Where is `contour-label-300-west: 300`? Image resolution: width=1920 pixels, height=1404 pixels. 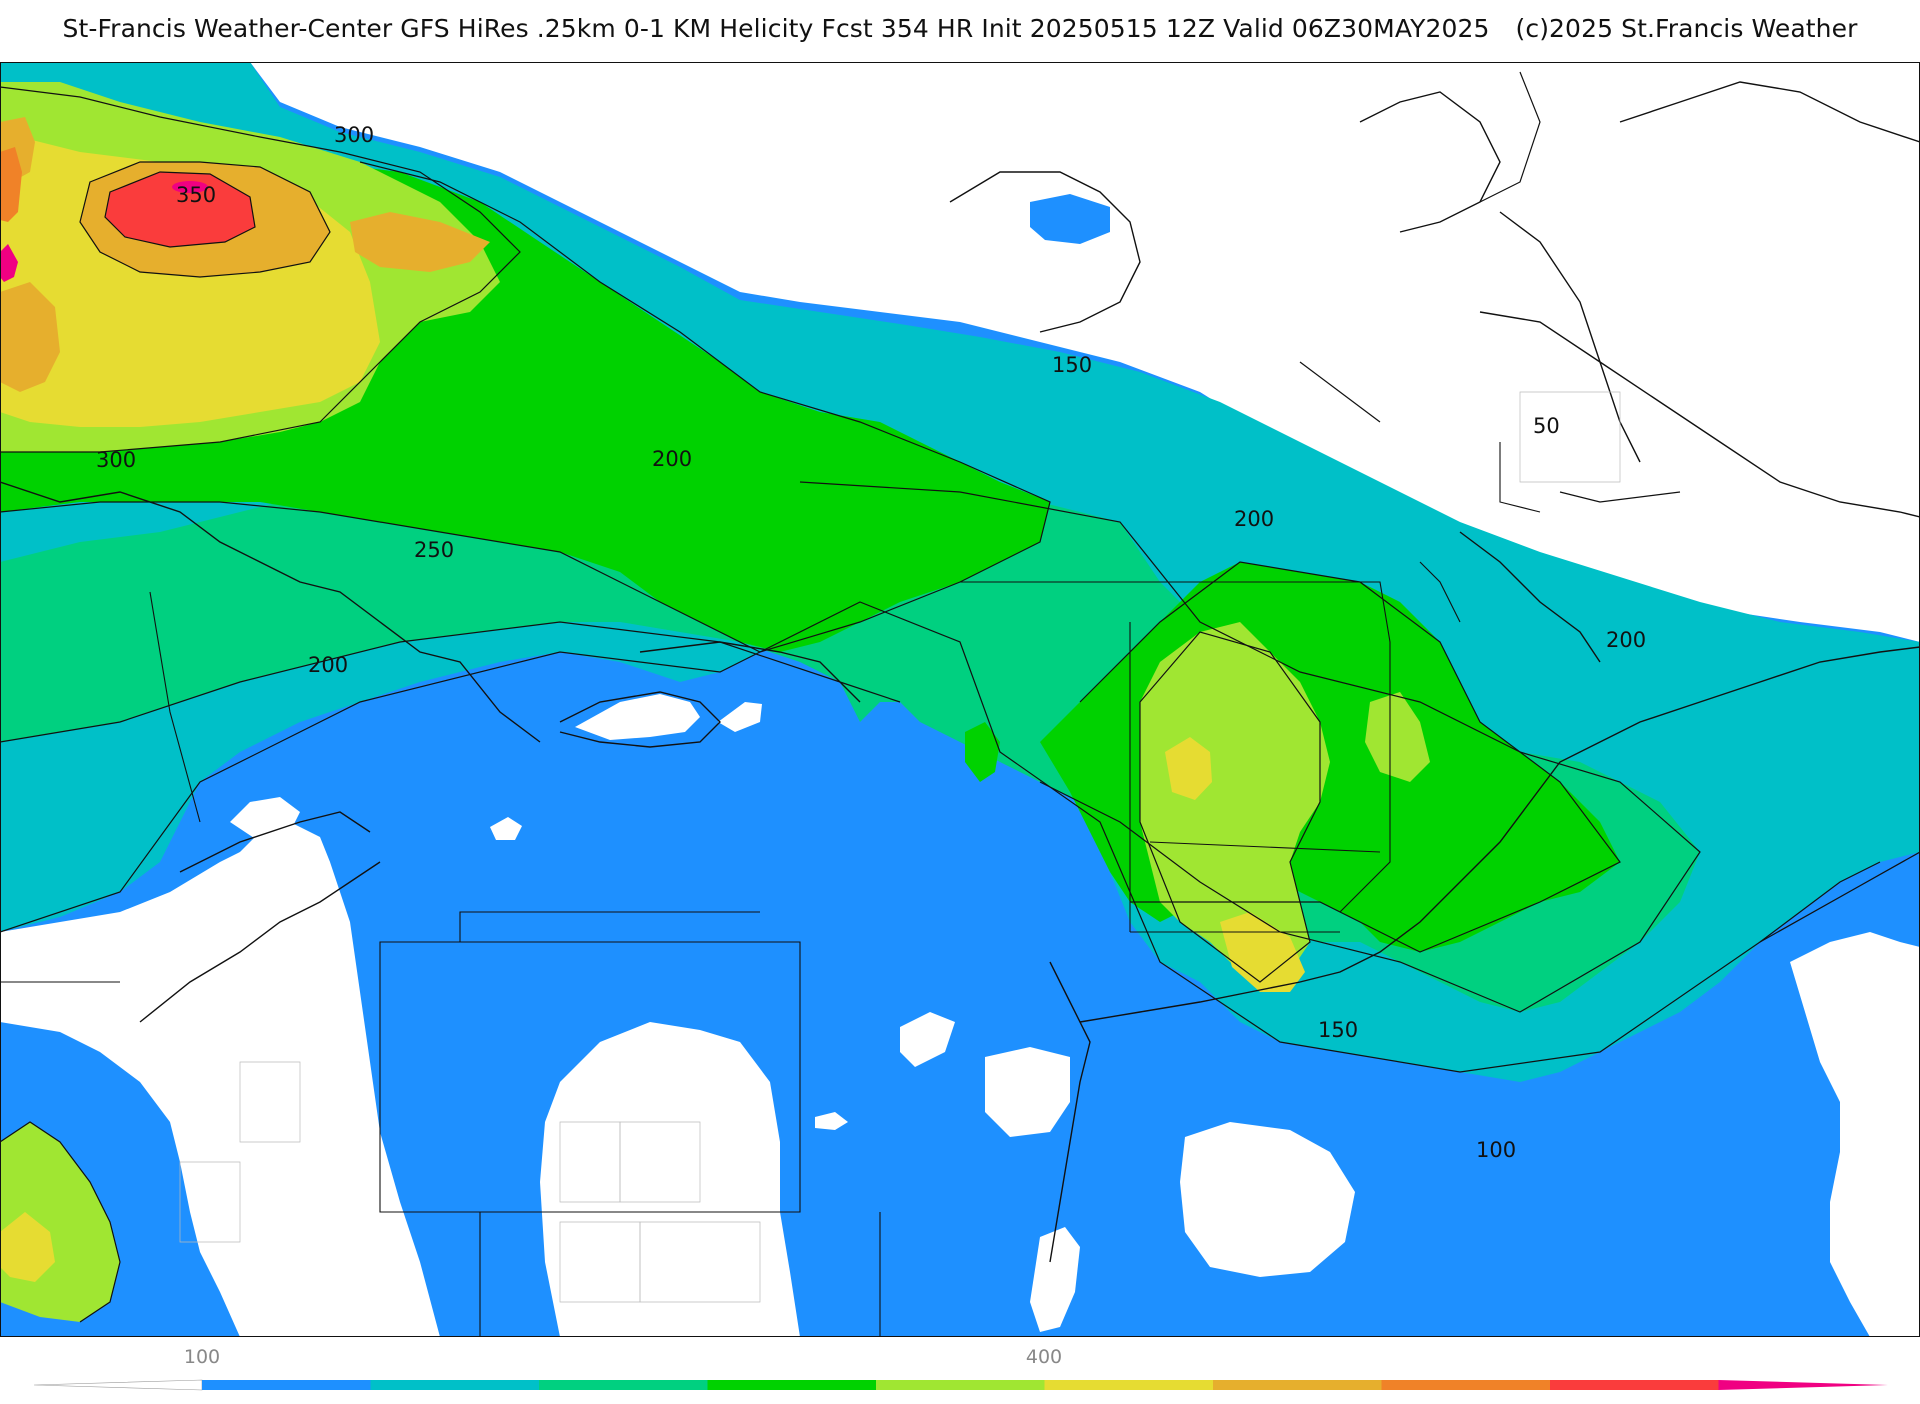 contour-label-300-west: 300 is located at coordinates (116, 460).